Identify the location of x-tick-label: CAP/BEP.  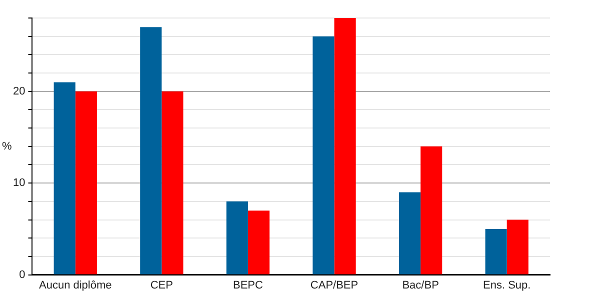
(334, 285).